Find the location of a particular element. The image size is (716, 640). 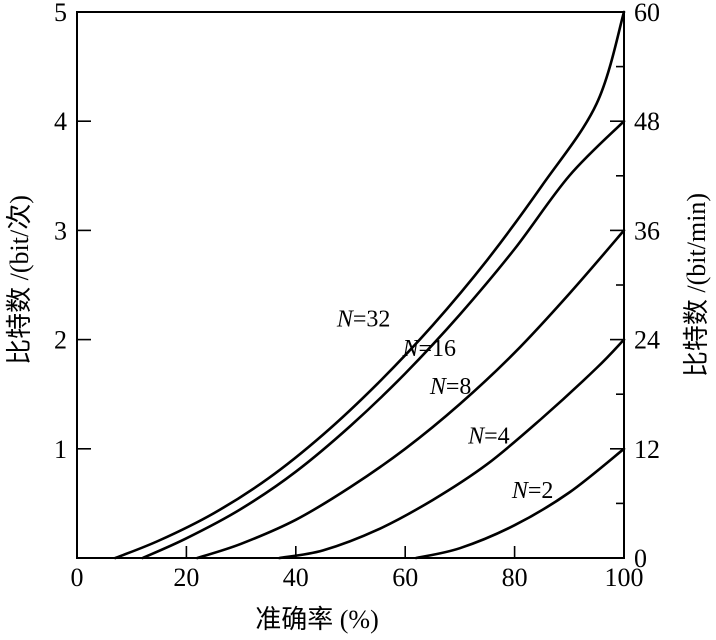

y-axis-title: 比特数 /(bit/次) is located at coordinates (19, 280).